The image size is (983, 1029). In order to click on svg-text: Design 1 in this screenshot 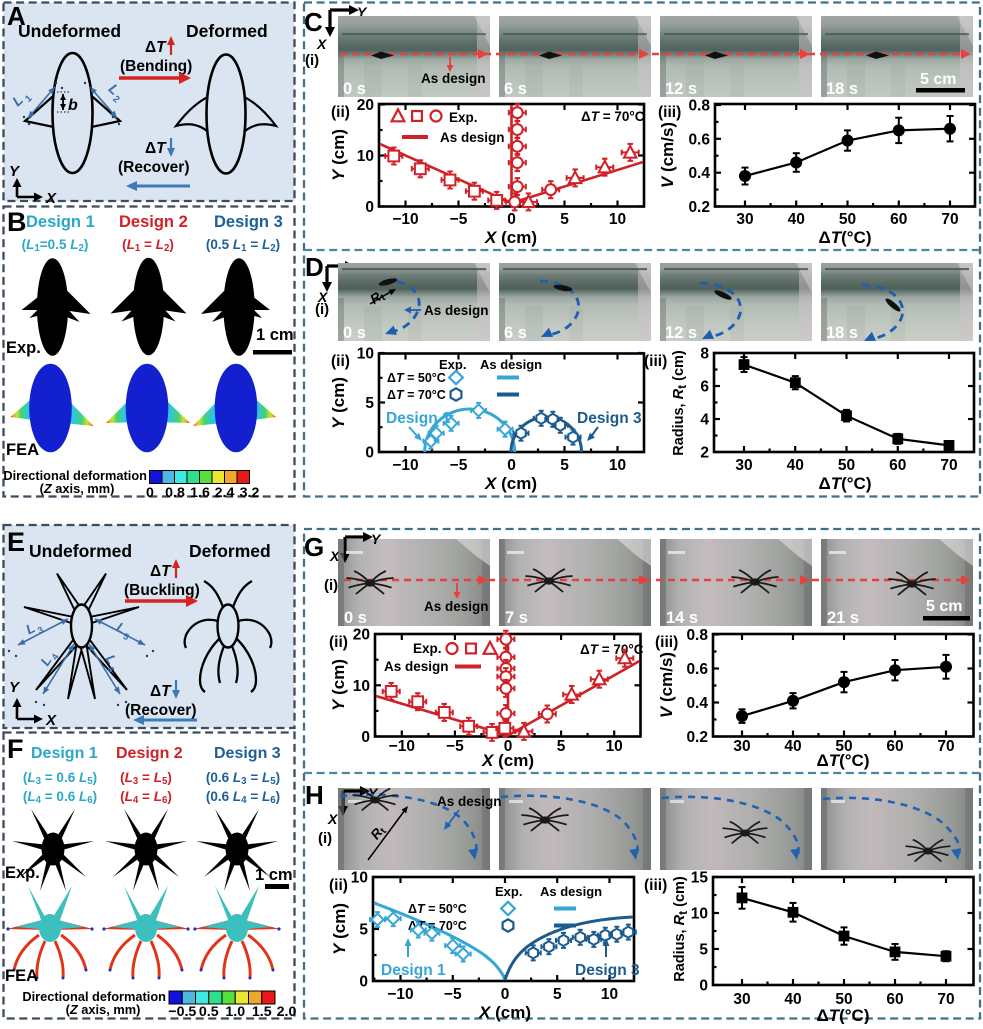, I will do `click(413, 970)`.